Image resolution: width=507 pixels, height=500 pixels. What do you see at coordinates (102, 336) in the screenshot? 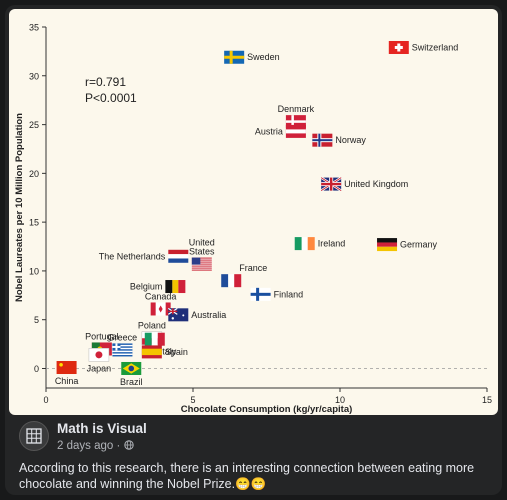
I see `point-label: Portugal` at bounding box center [102, 336].